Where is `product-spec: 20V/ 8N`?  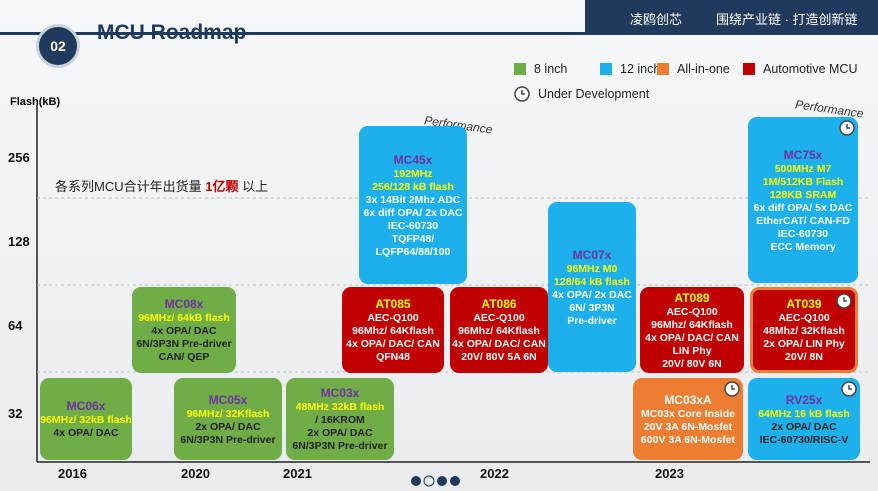 product-spec: 20V/ 8N is located at coordinates (804, 357).